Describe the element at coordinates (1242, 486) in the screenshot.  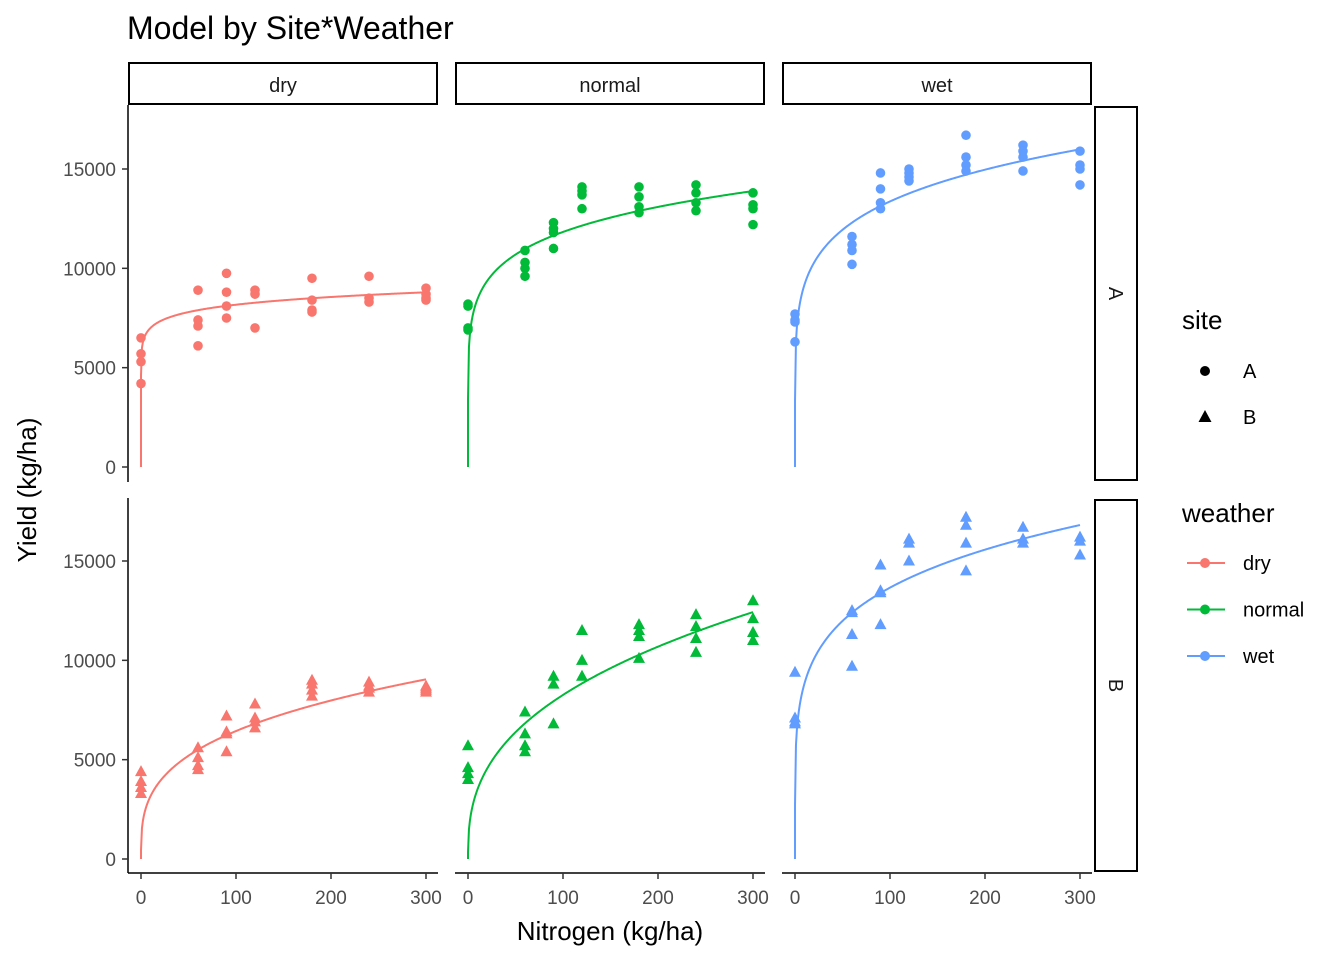
I see `legend: site A B weather dry normal wet` at that location.